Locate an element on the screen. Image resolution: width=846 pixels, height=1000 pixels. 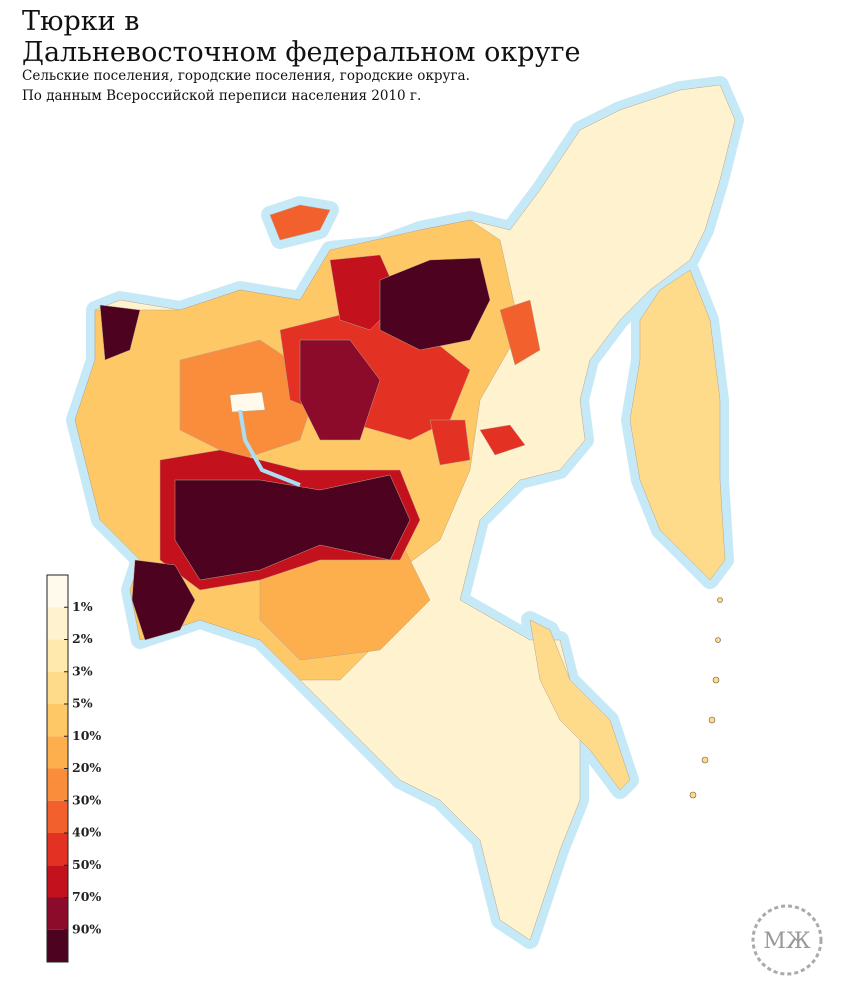
legend-label: 90% is located at coordinates (86, 928).